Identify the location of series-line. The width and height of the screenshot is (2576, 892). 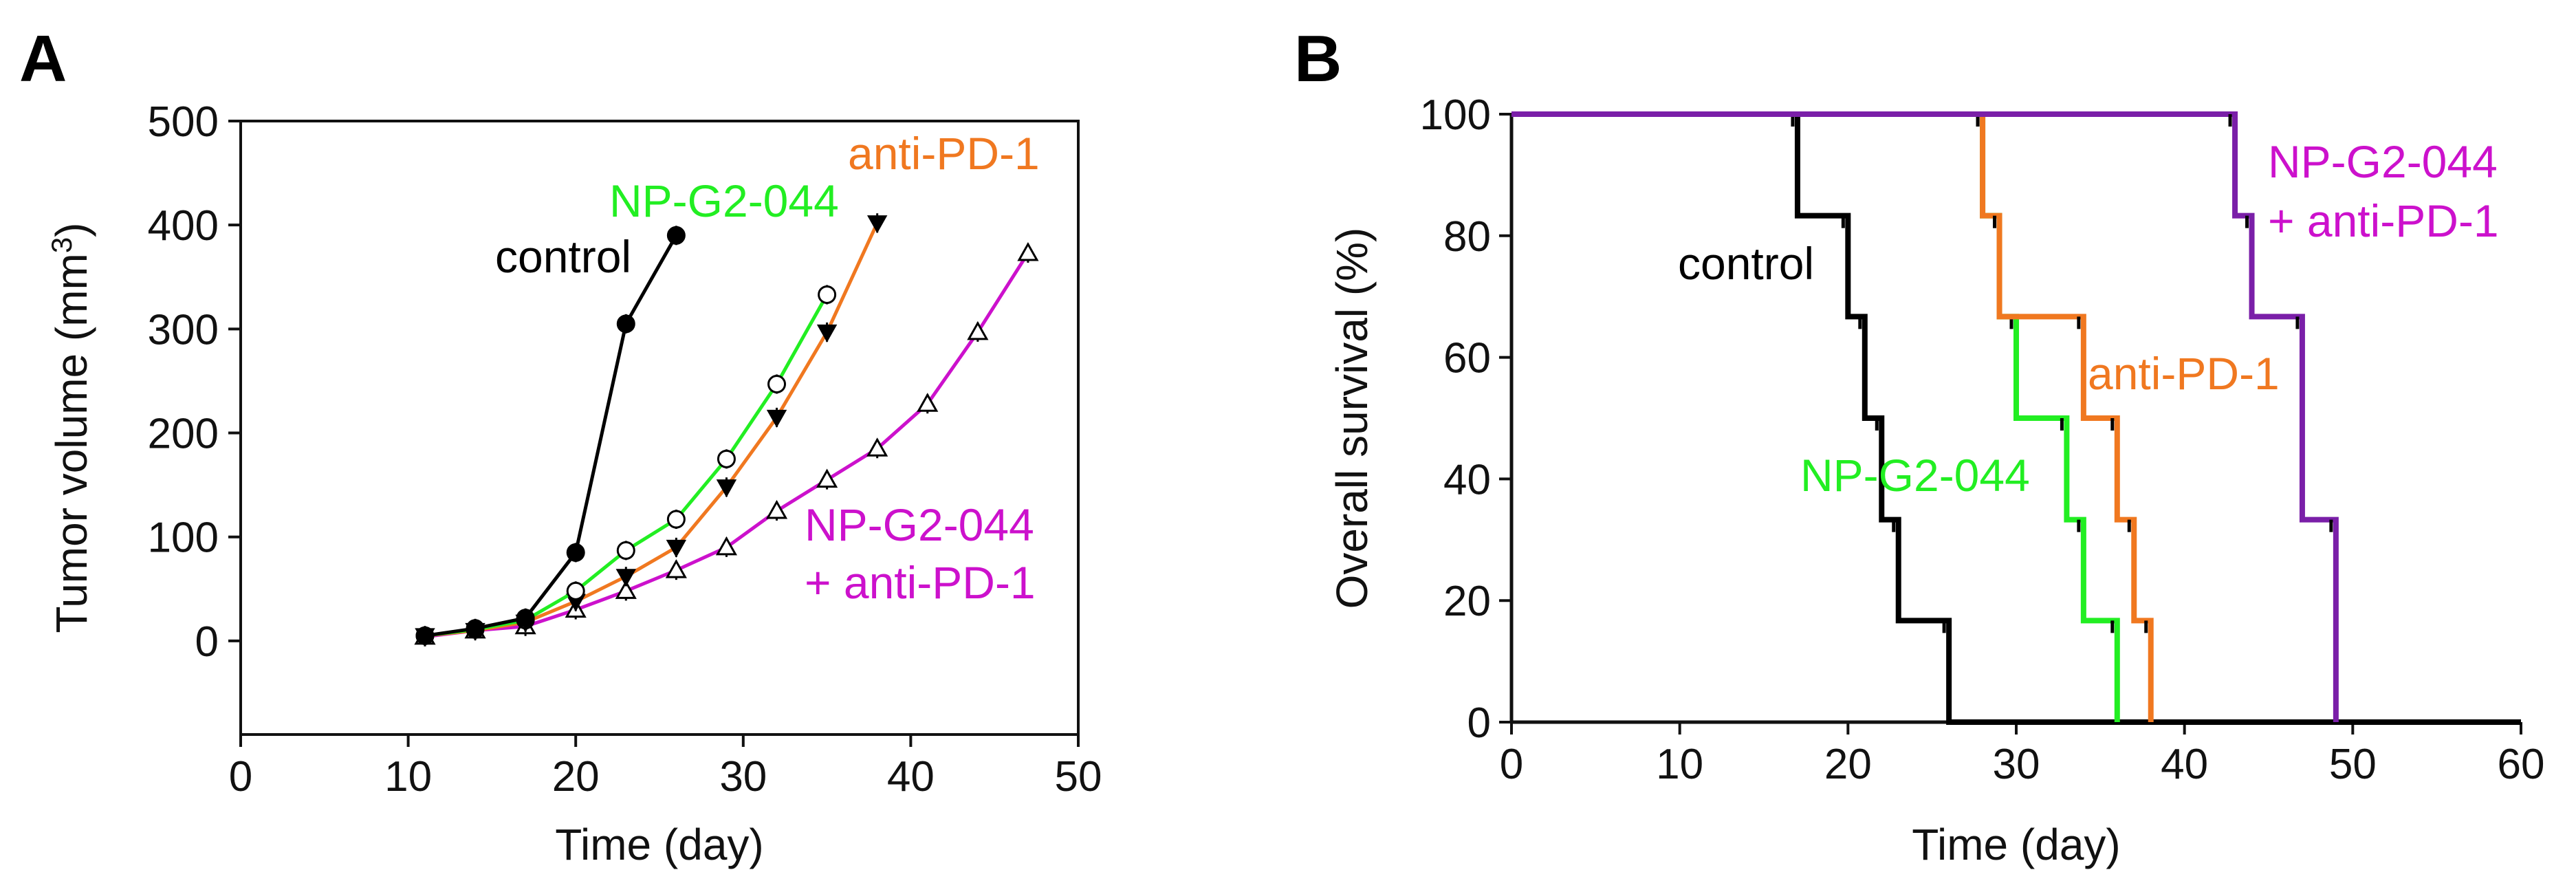
(551, 436).